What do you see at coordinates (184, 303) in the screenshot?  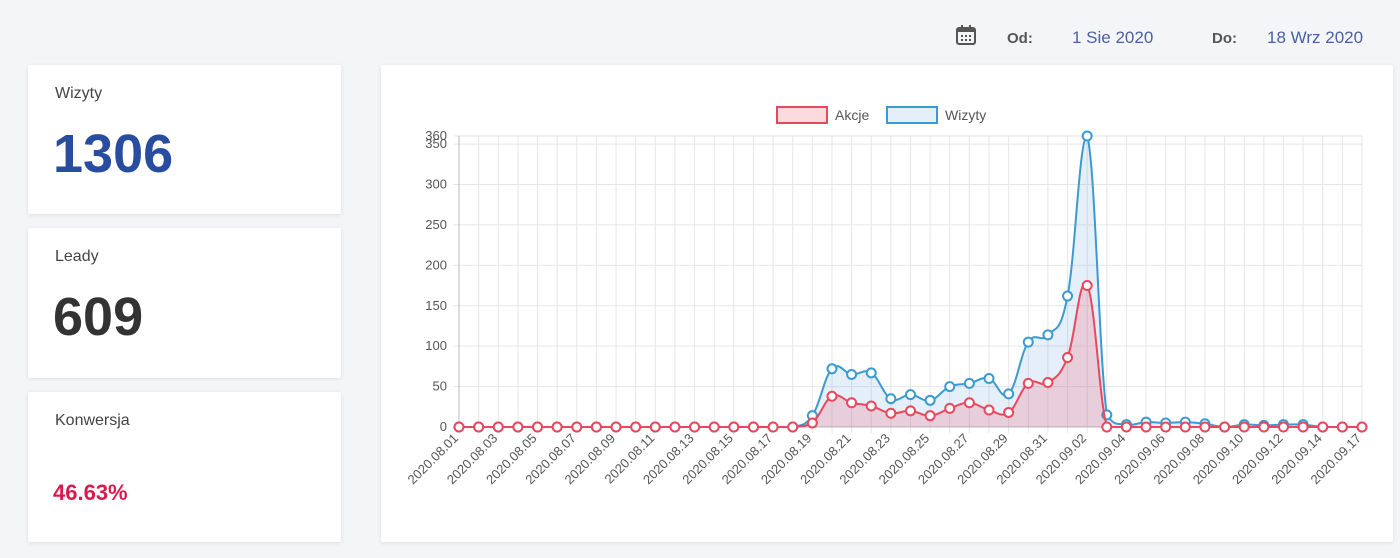 I see `leads-card: Leady 609` at bounding box center [184, 303].